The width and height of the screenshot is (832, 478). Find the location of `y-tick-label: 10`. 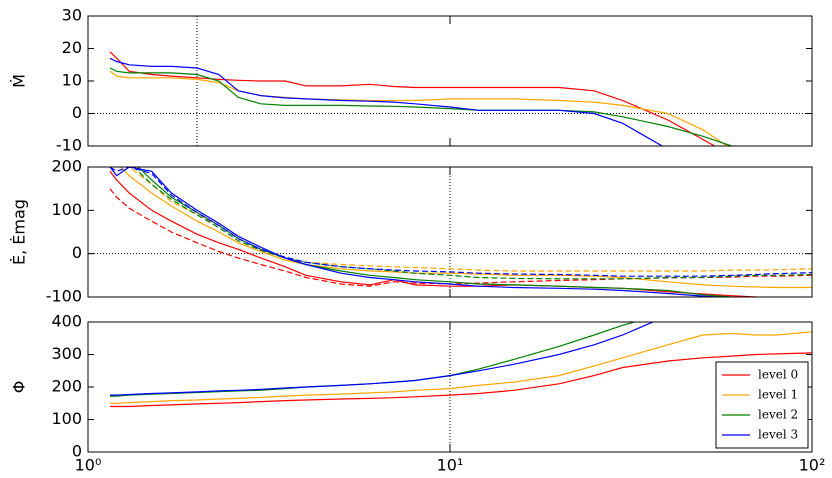

y-tick-label: 10 is located at coordinates (72, 80).